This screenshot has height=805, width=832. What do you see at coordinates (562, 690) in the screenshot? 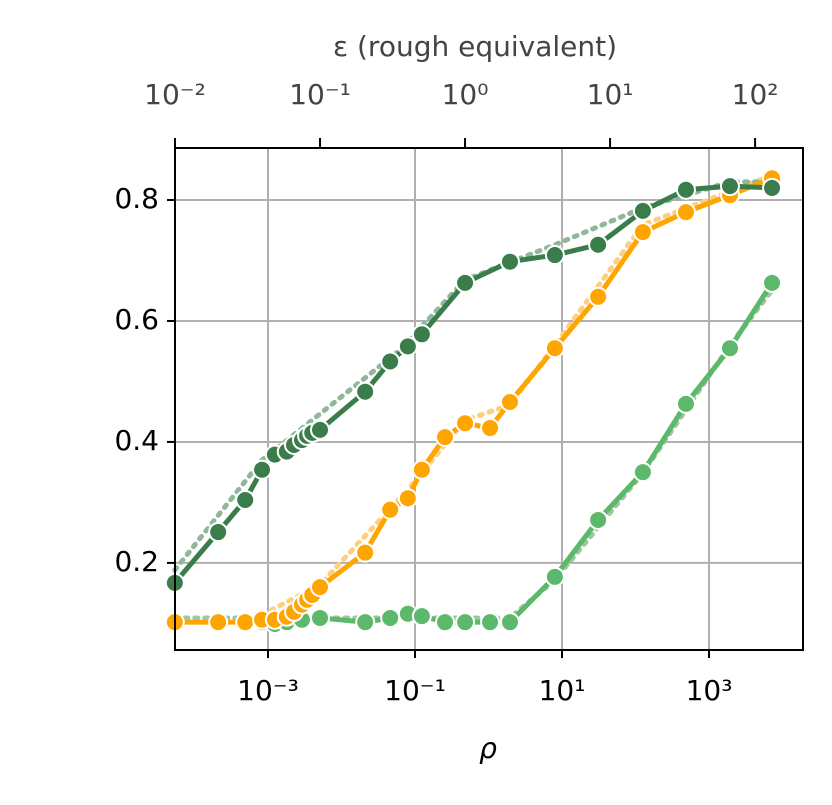
I see `x-tick-label: 10¹` at bounding box center [562, 690].